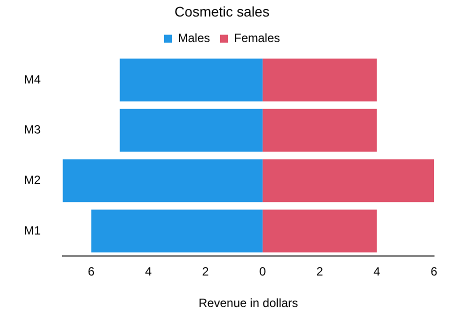 This screenshot has height=321, width=474. Describe the element at coordinates (262, 271) in the screenshot. I see `x-tick-label: 0` at that location.